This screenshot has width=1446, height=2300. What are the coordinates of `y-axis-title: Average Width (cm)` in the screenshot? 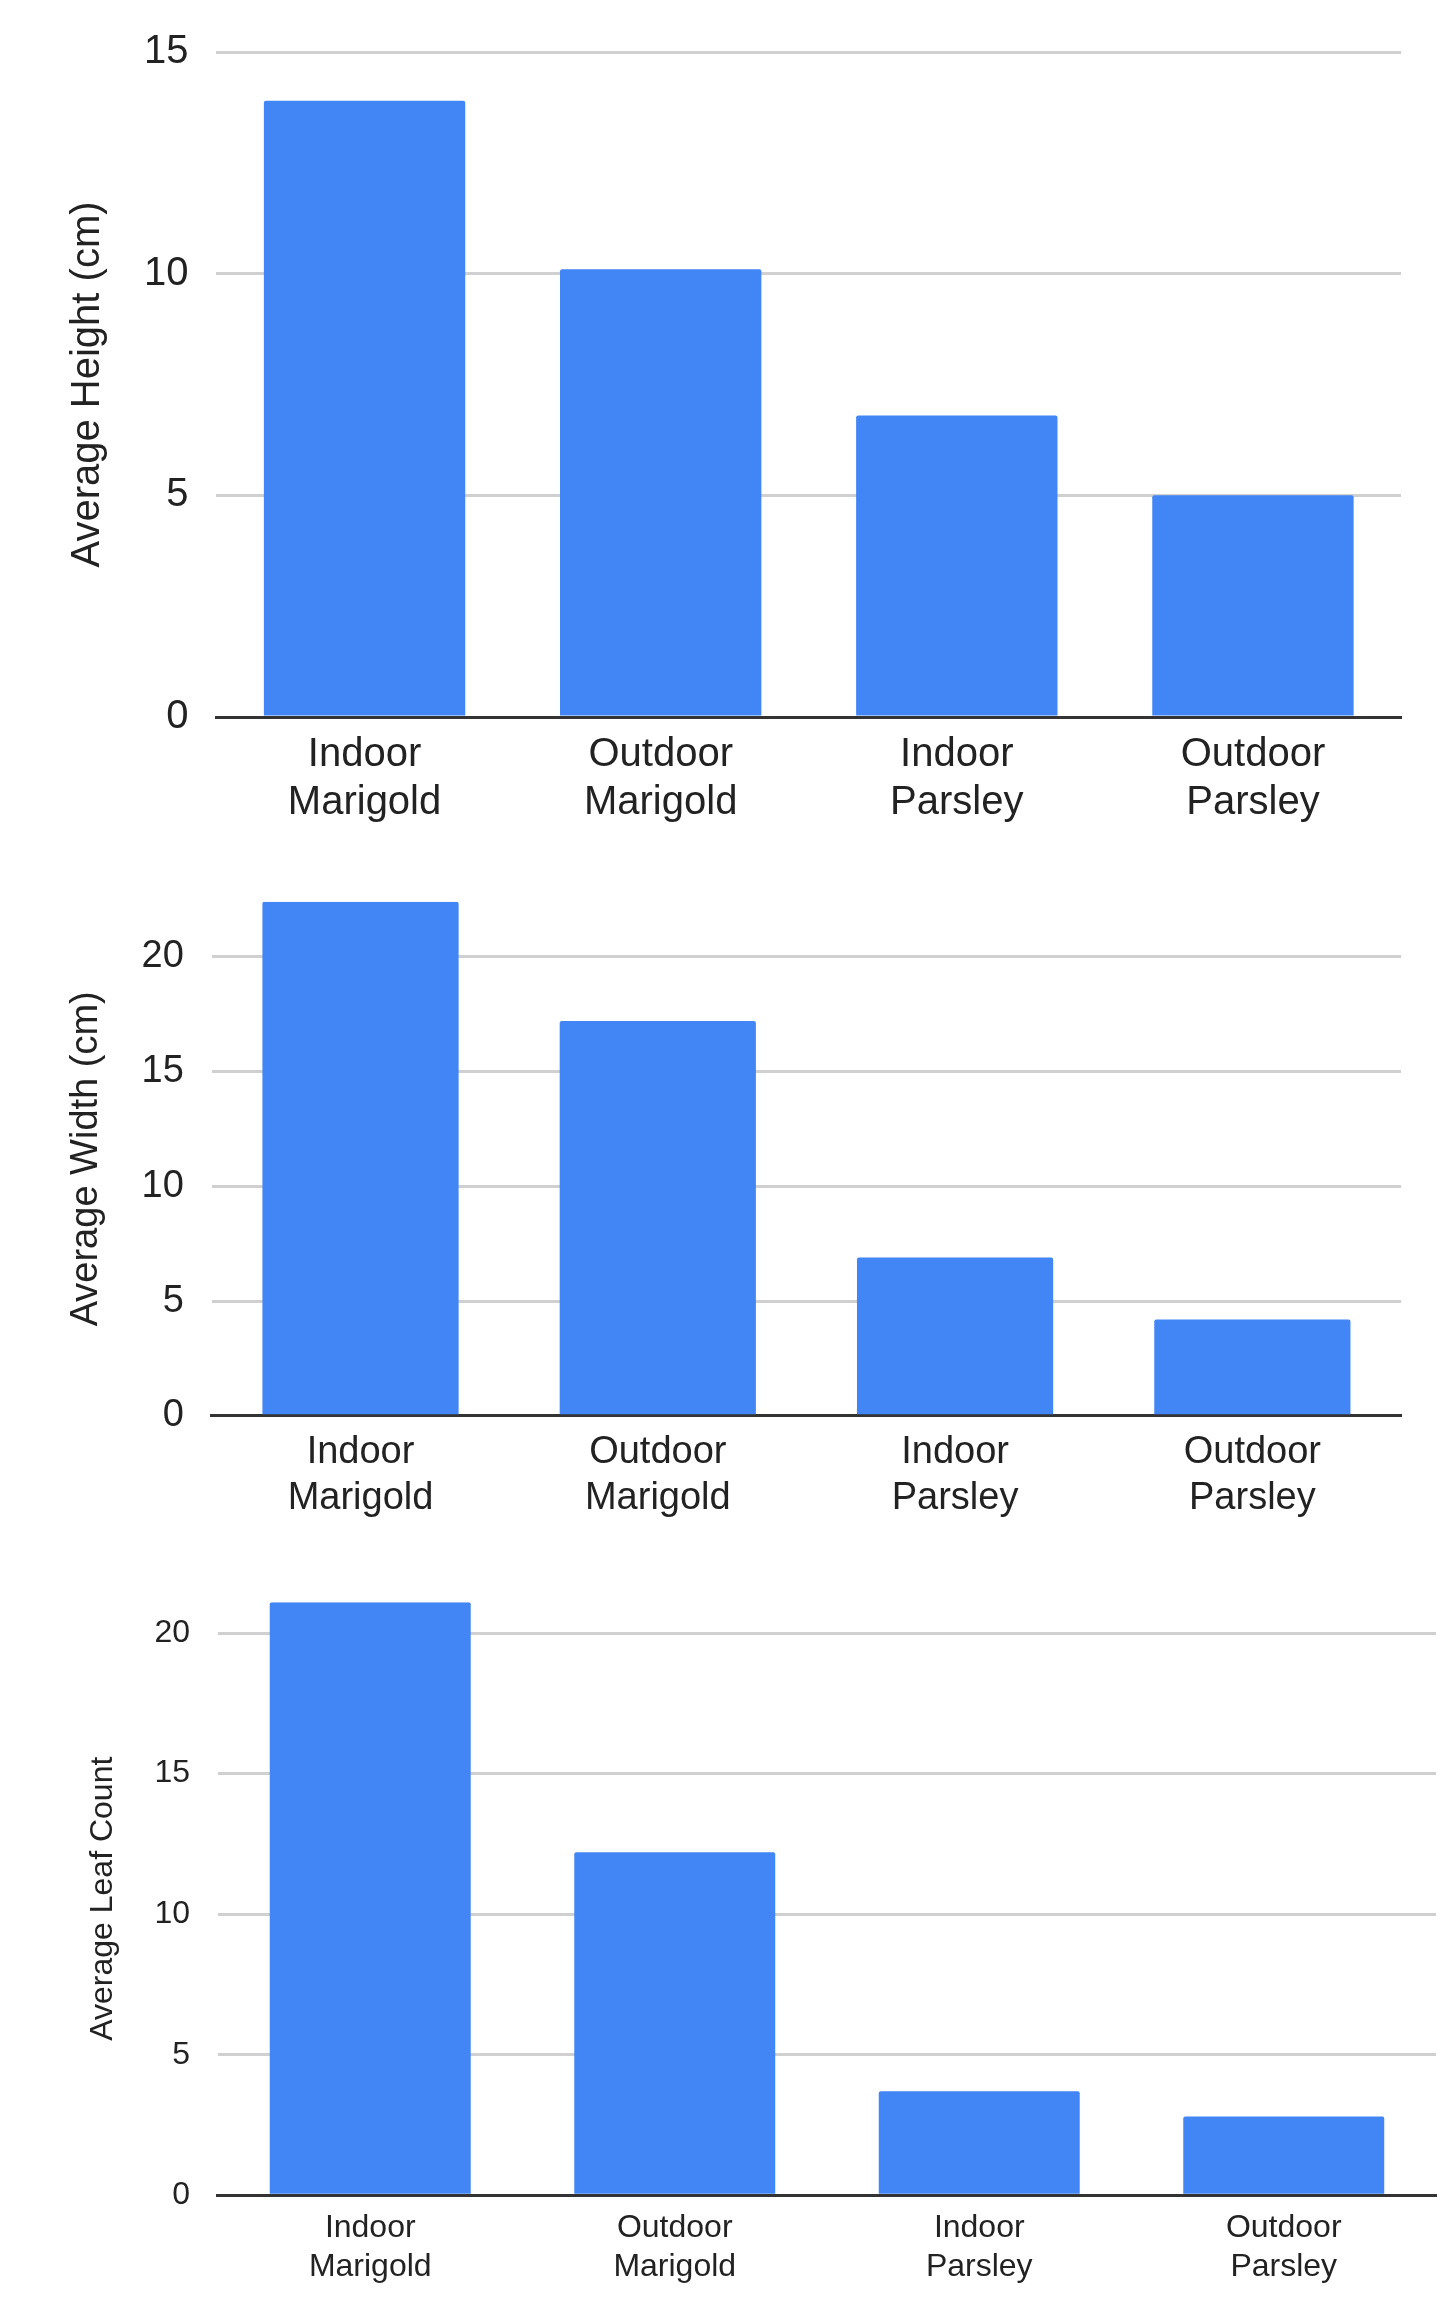 It's located at (84, 1159).